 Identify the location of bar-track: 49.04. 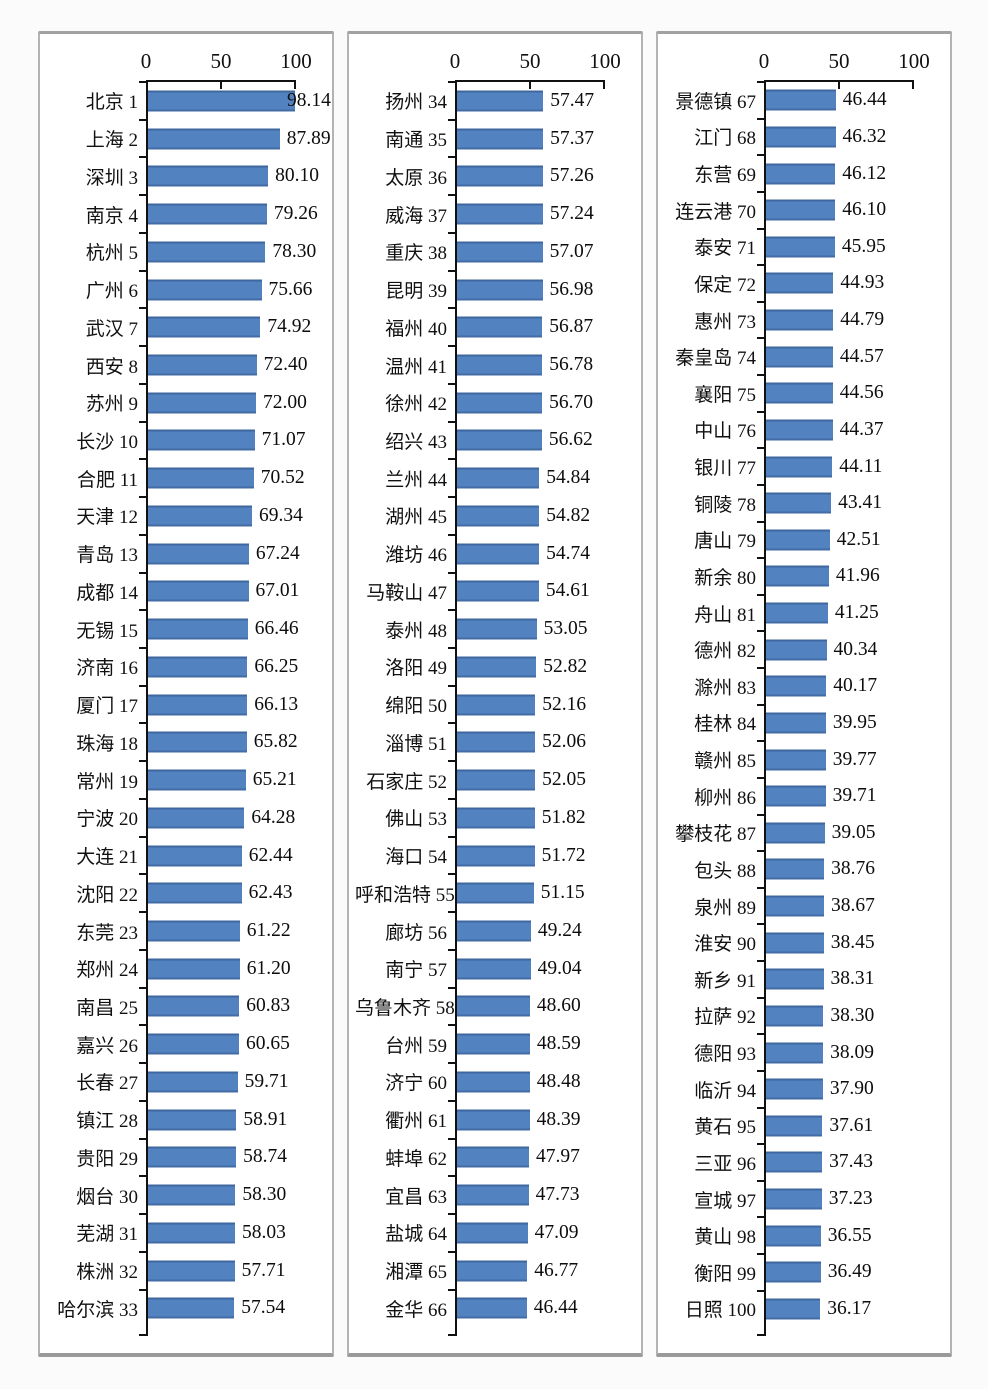
(547, 969).